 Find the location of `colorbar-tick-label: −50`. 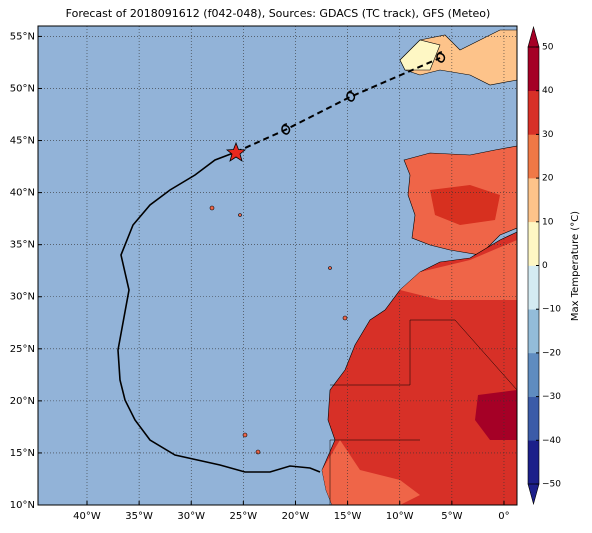

colorbar-tick-label: −50 is located at coordinates (551, 485).